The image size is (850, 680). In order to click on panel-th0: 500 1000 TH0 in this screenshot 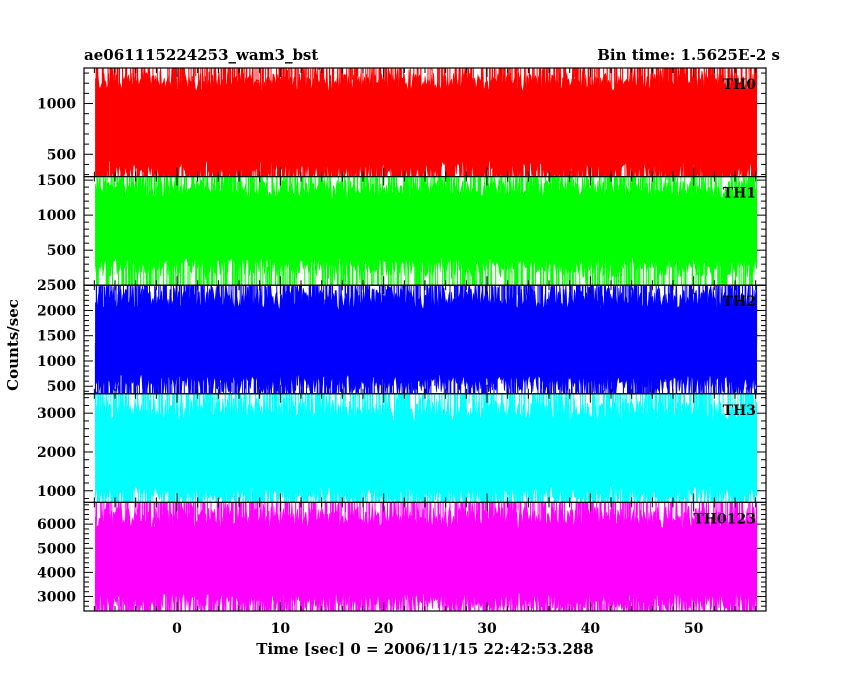, I will do `click(402, 122)`.